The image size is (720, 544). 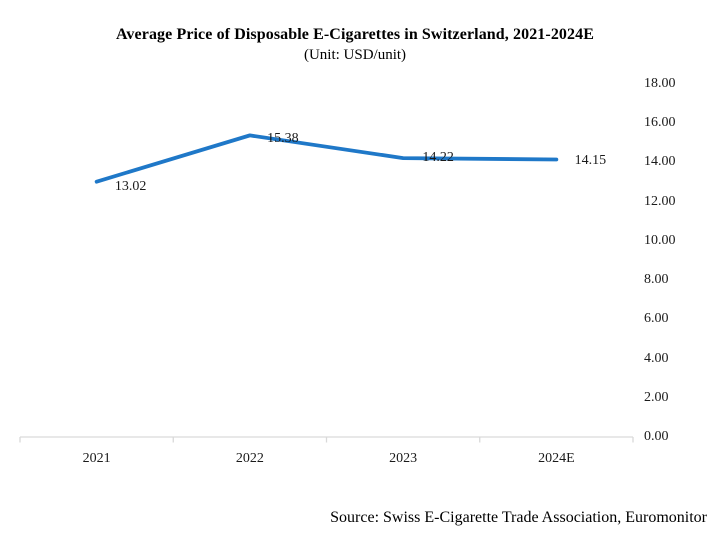 I want to click on y-axis-label-8.00: 8.00, so click(x=656, y=280).